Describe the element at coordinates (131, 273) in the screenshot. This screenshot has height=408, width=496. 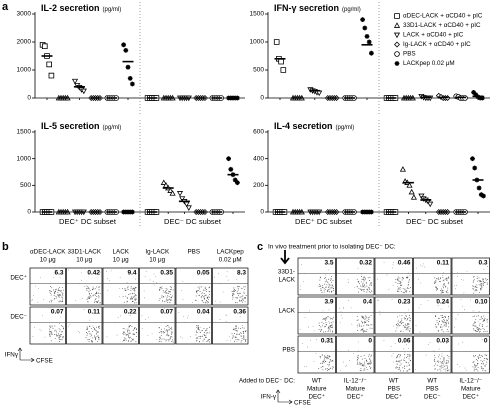
I see `percent-label: 9.4` at that location.